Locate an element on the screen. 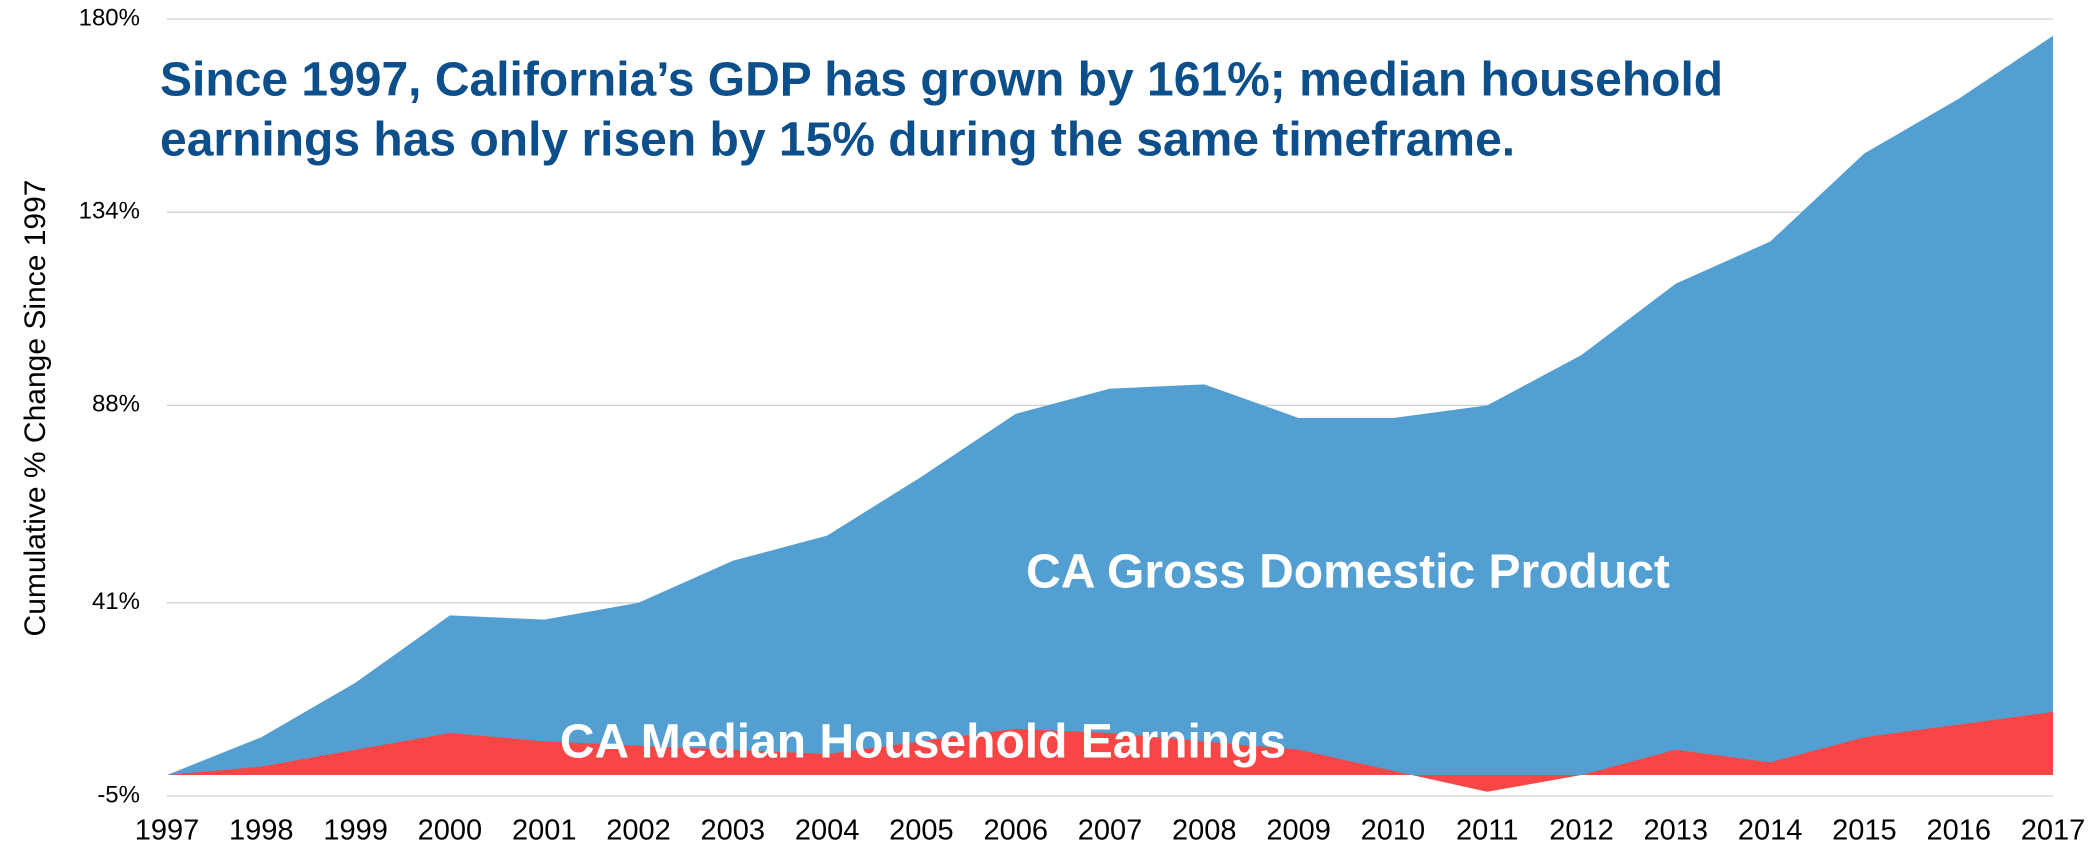 The width and height of the screenshot is (2097, 846). x-tick-label: 2003 is located at coordinates (733, 830).